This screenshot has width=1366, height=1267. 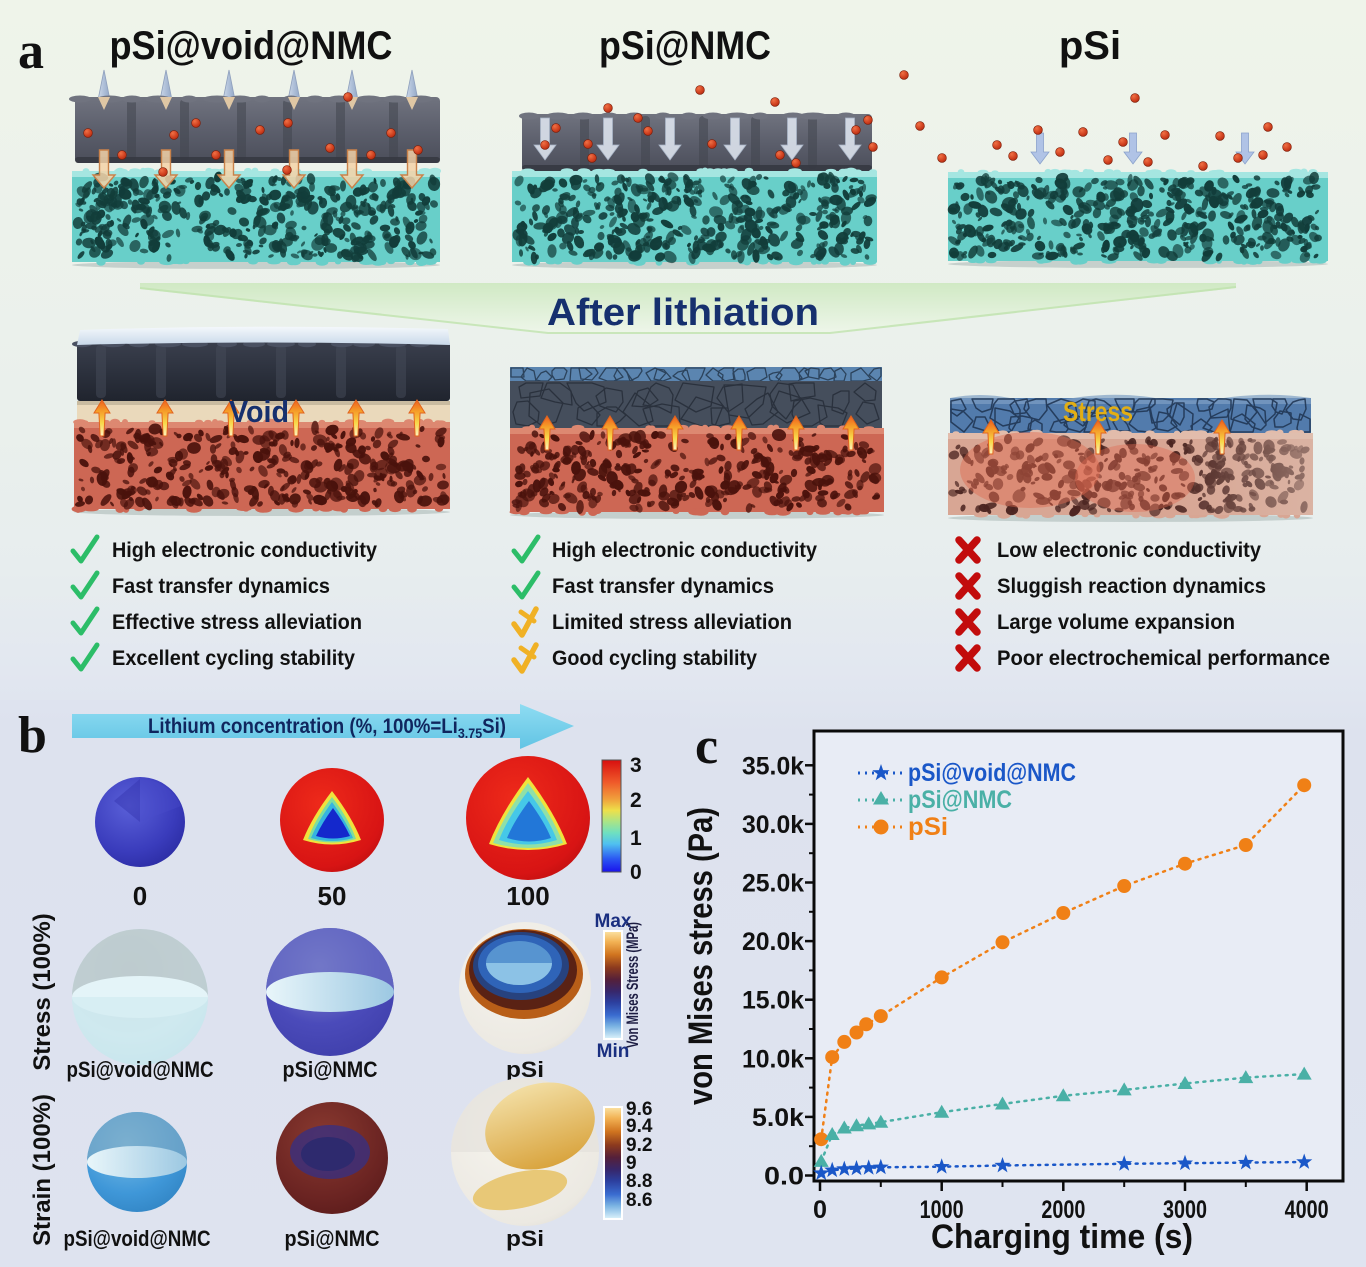 What do you see at coordinates (773, 942) in the screenshot?
I see `svg-text: 20.0k` at bounding box center [773, 942].